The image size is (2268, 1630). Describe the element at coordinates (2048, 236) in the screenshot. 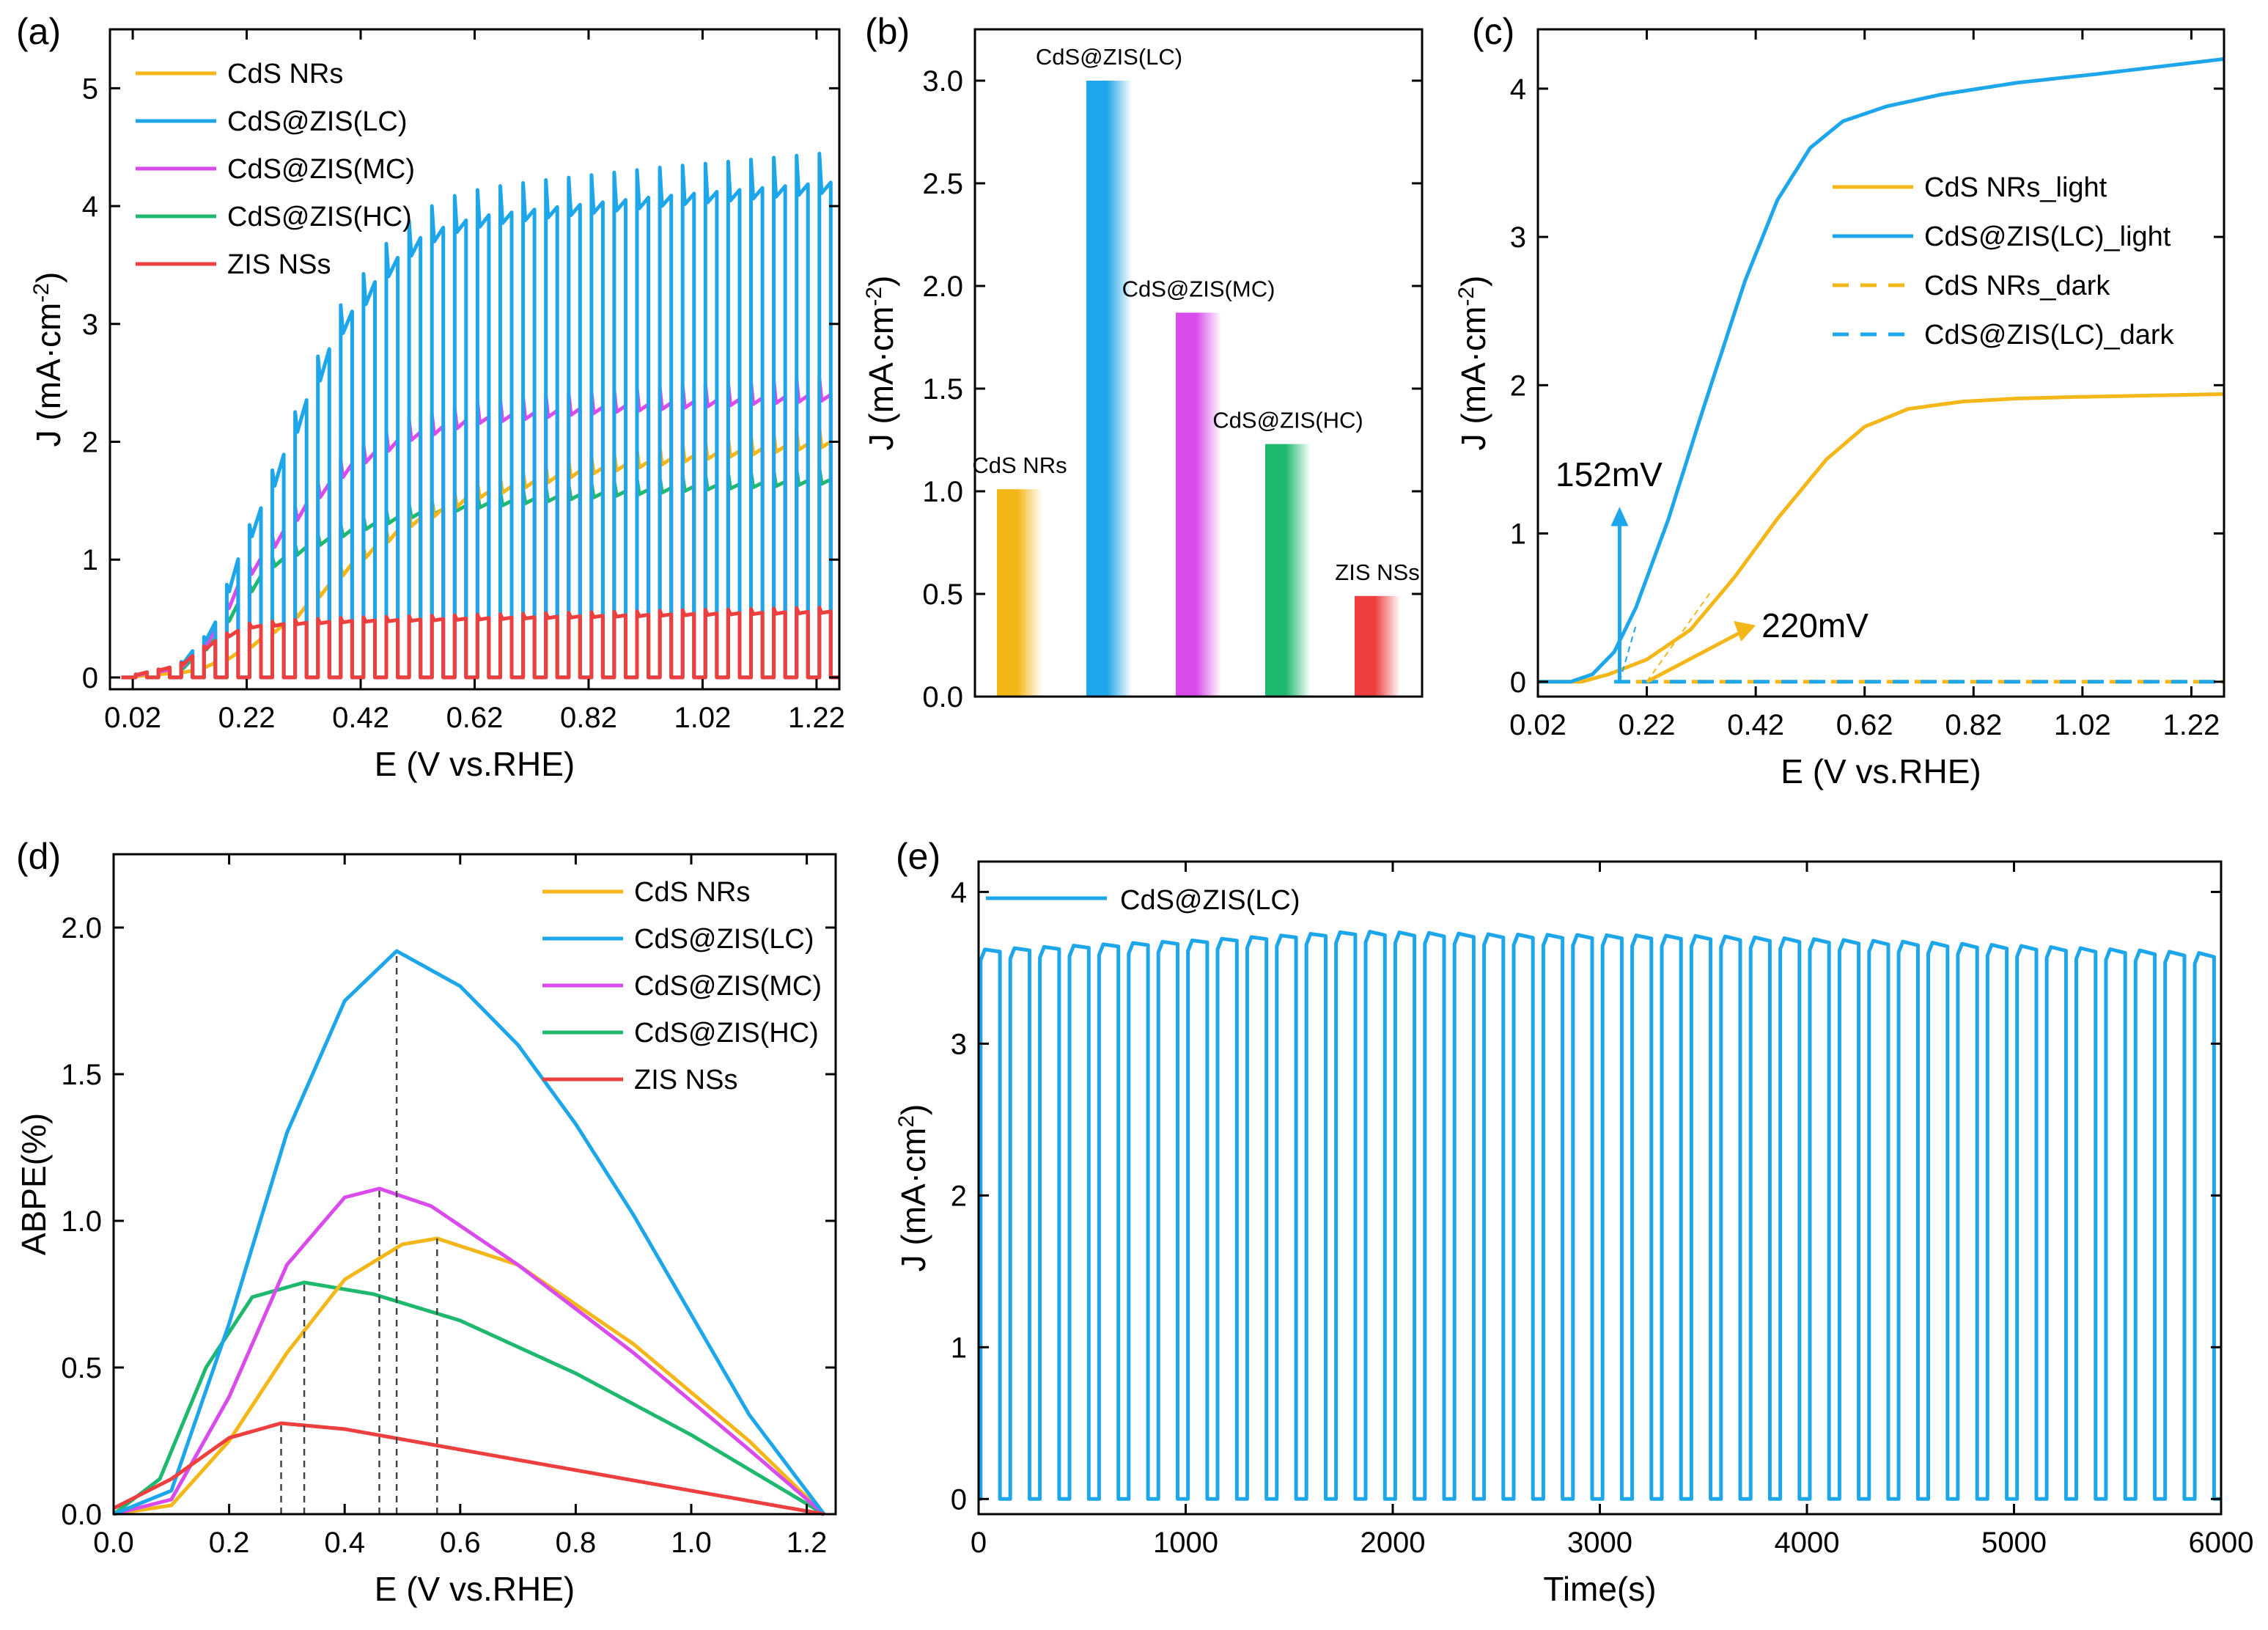

I see `legend-label: CdS@ZIS(LC)_light` at that location.